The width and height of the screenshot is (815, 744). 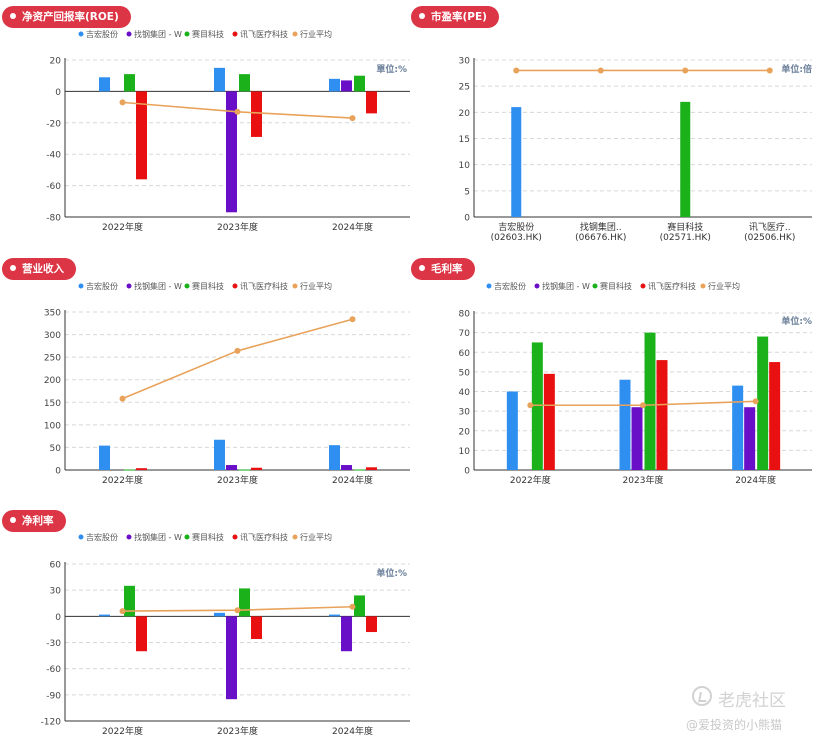 I want to click on x-tick-label: (02506.HK), so click(x=769, y=238).